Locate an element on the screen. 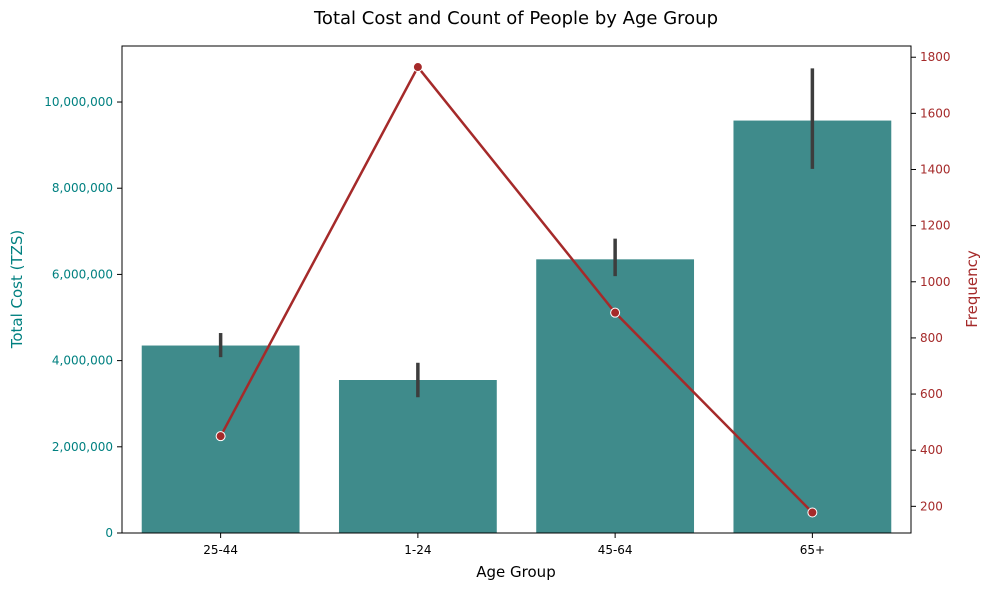 The width and height of the screenshot is (989, 590). left-y-tick-label: 6,000,000 is located at coordinates (82, 274).